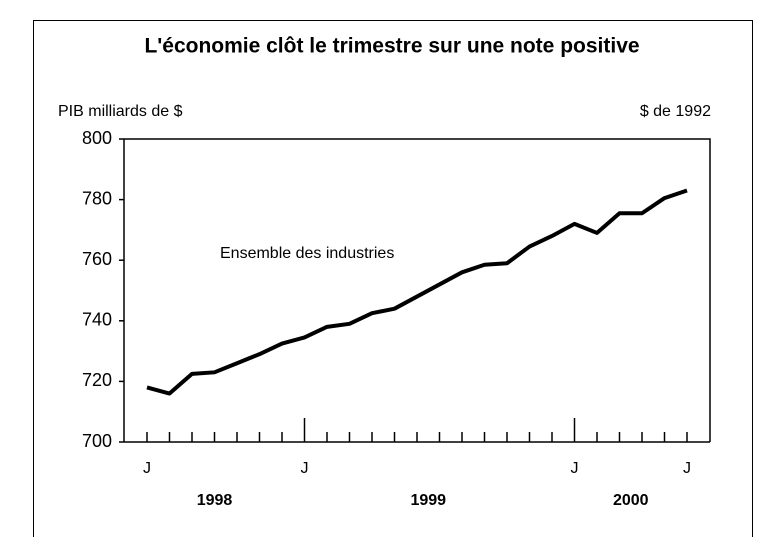  I want to click on series-label: Ensemble des industries, so click(307, 253).